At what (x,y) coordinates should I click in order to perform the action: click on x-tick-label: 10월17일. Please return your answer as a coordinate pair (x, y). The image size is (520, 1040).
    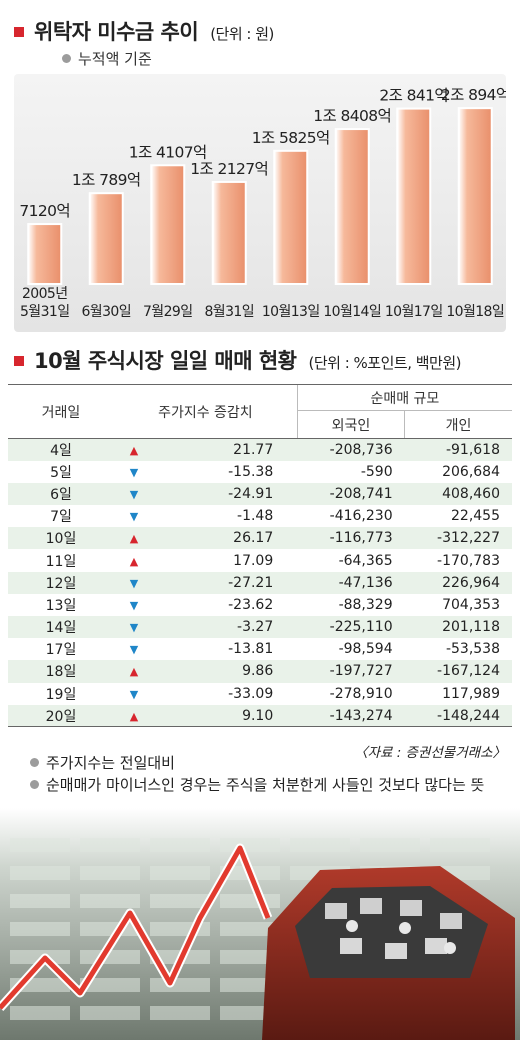
    Looking at the image, I should click on (414, 312).